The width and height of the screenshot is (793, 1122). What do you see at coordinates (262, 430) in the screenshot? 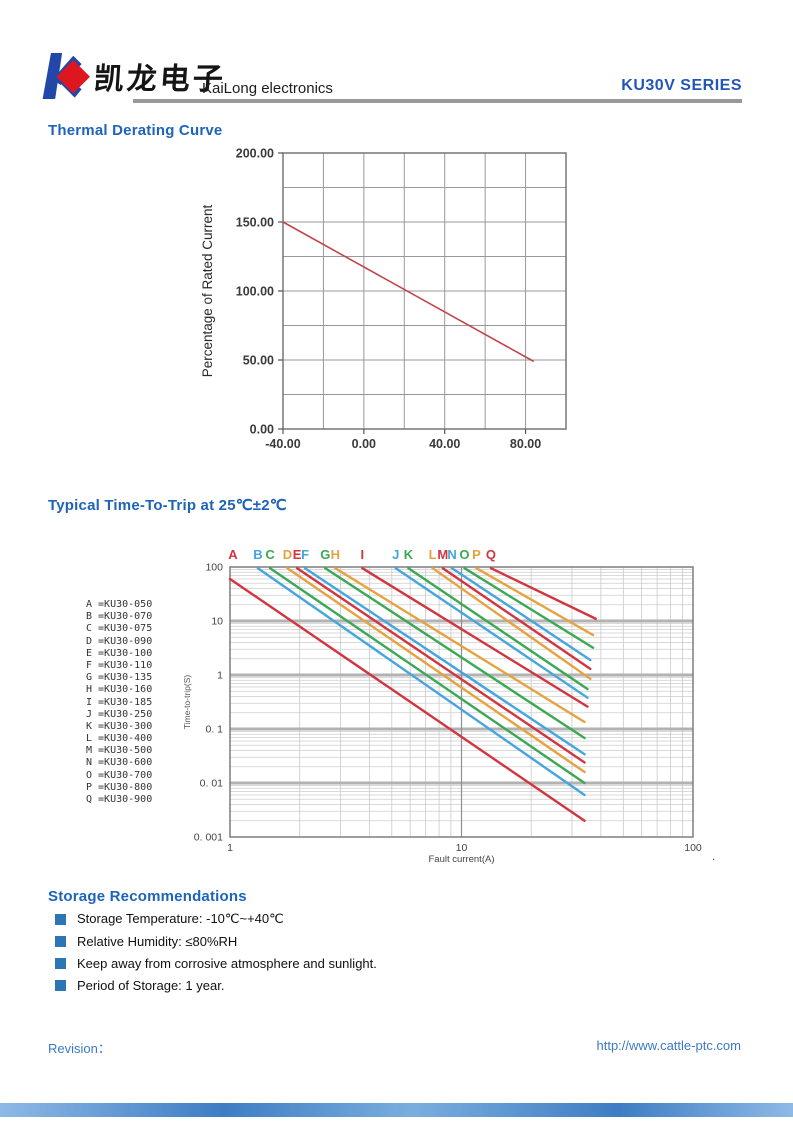
I see `y-tick-label: 0.00` at bounding box center [262, 430].